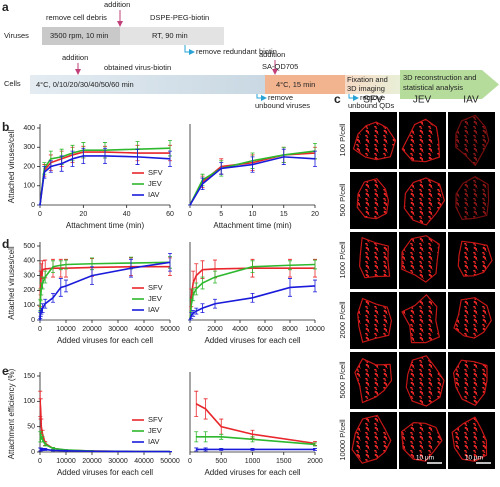 The width and height of the screenshot is (500, 487). I want to click on x-tick-label: 30000, so click(118, 461).